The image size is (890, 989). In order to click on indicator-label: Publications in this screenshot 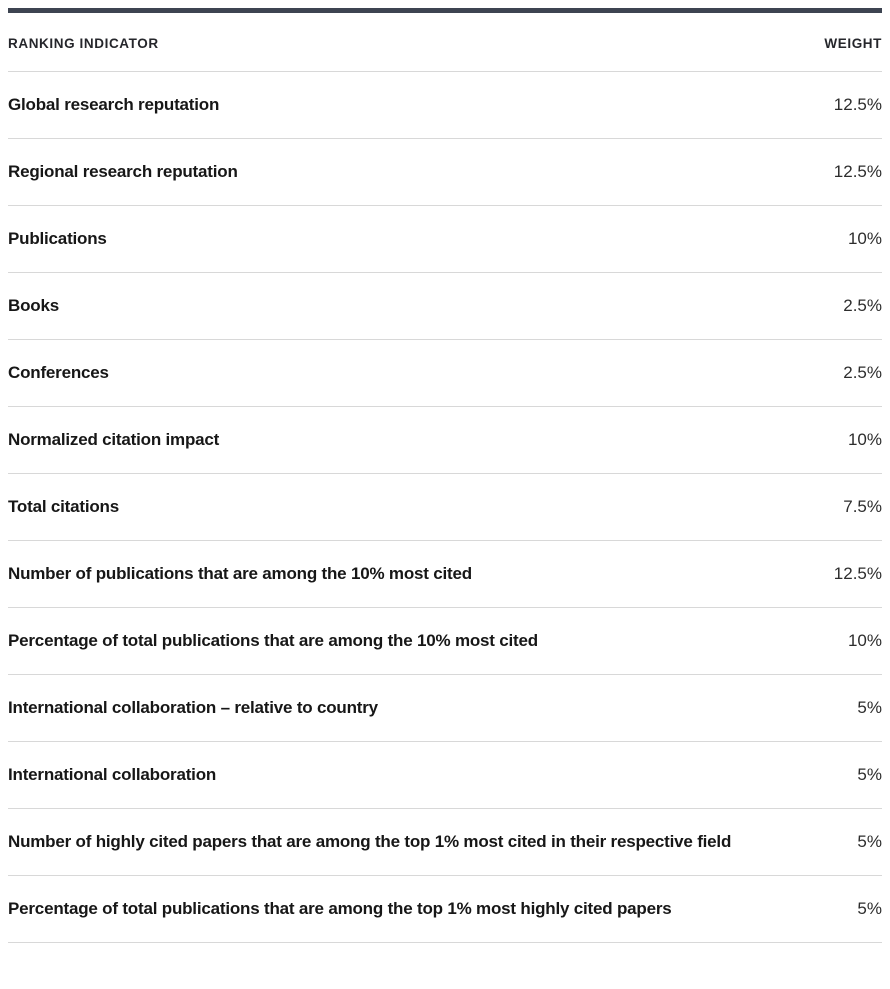, I will do `click(57, 238)`.